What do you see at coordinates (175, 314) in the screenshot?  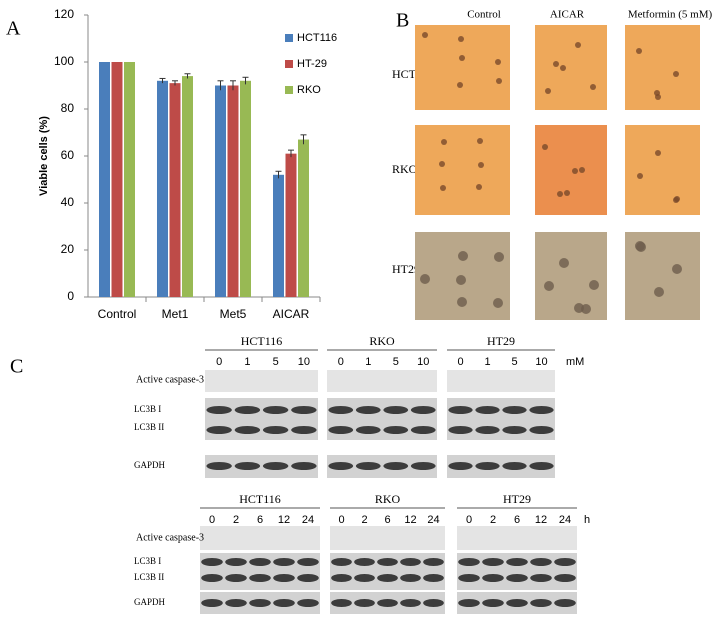 I see `x-tick-label: Met1` at bounding box center [175, 314].